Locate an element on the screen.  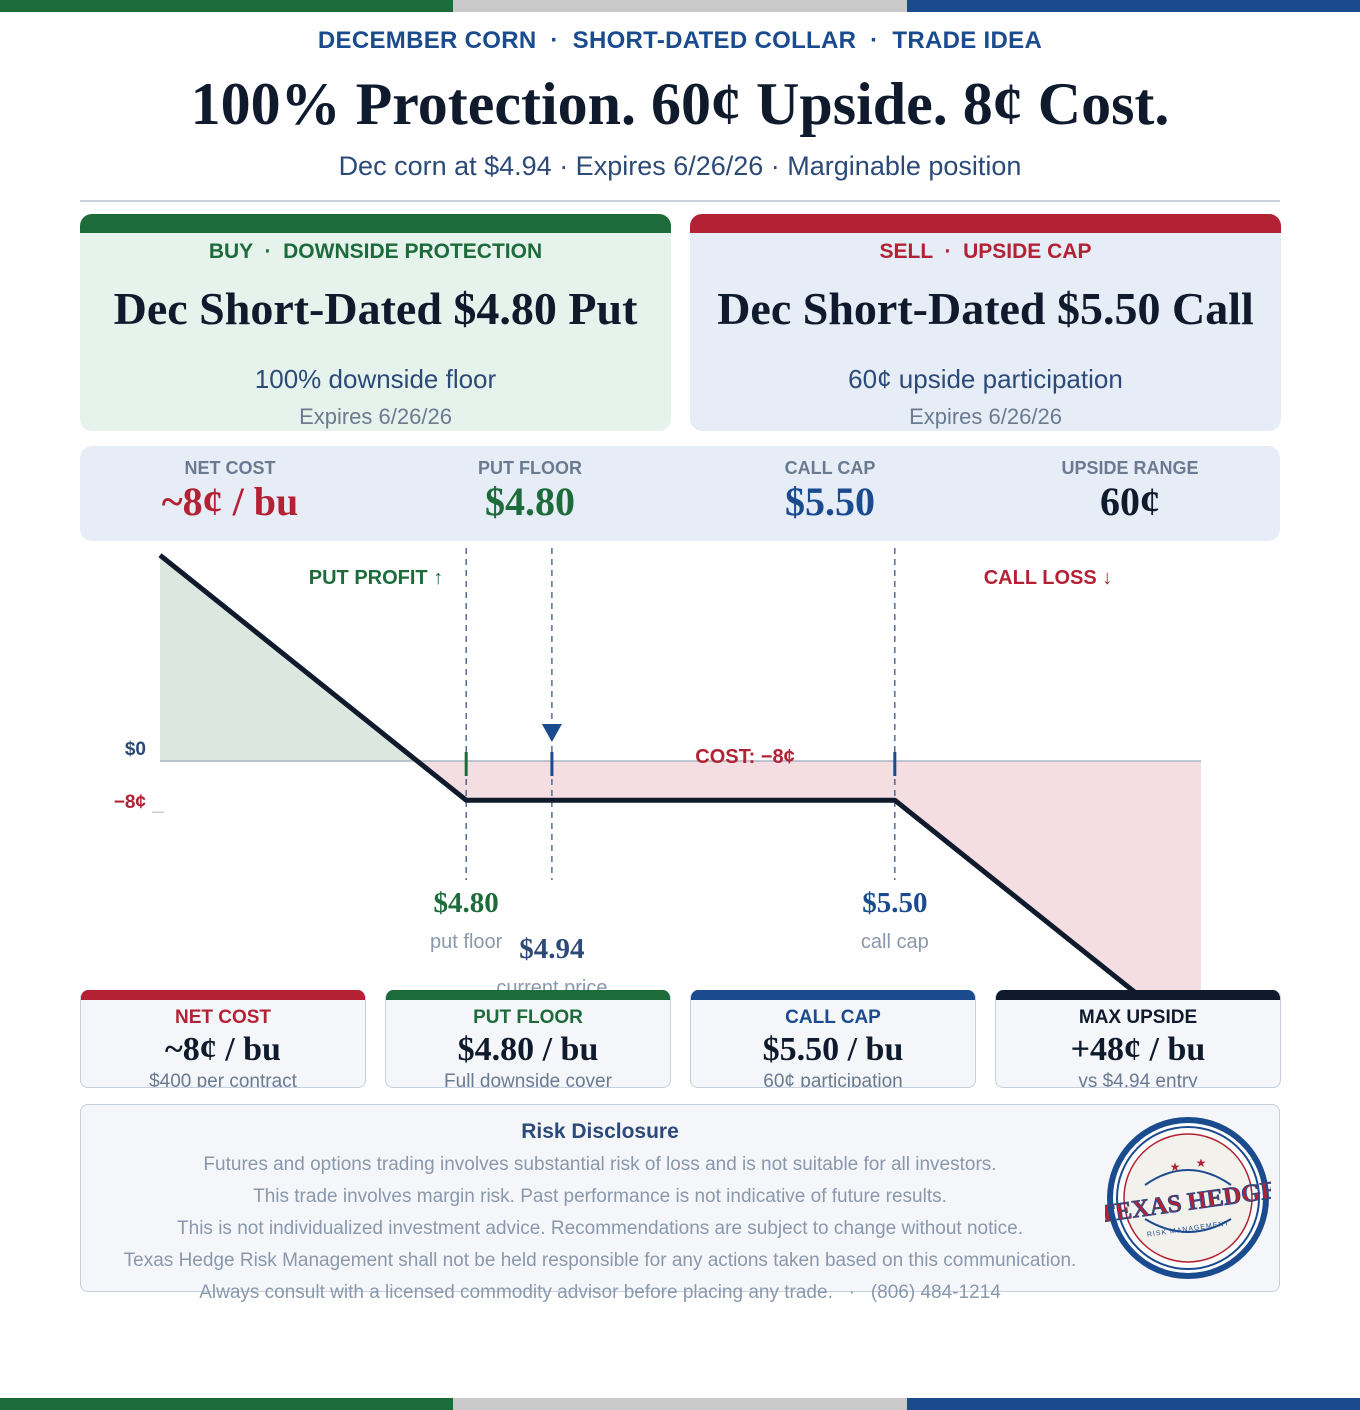
card-label: CALL CAP is located at coordinates (833, 1017).